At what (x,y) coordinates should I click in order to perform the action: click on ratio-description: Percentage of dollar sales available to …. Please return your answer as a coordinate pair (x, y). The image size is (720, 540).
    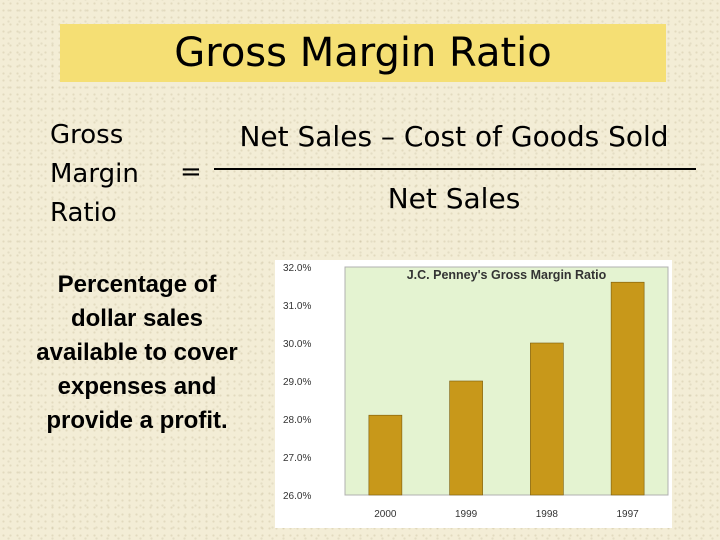
    Looking at the image, I should click on (137, 352).